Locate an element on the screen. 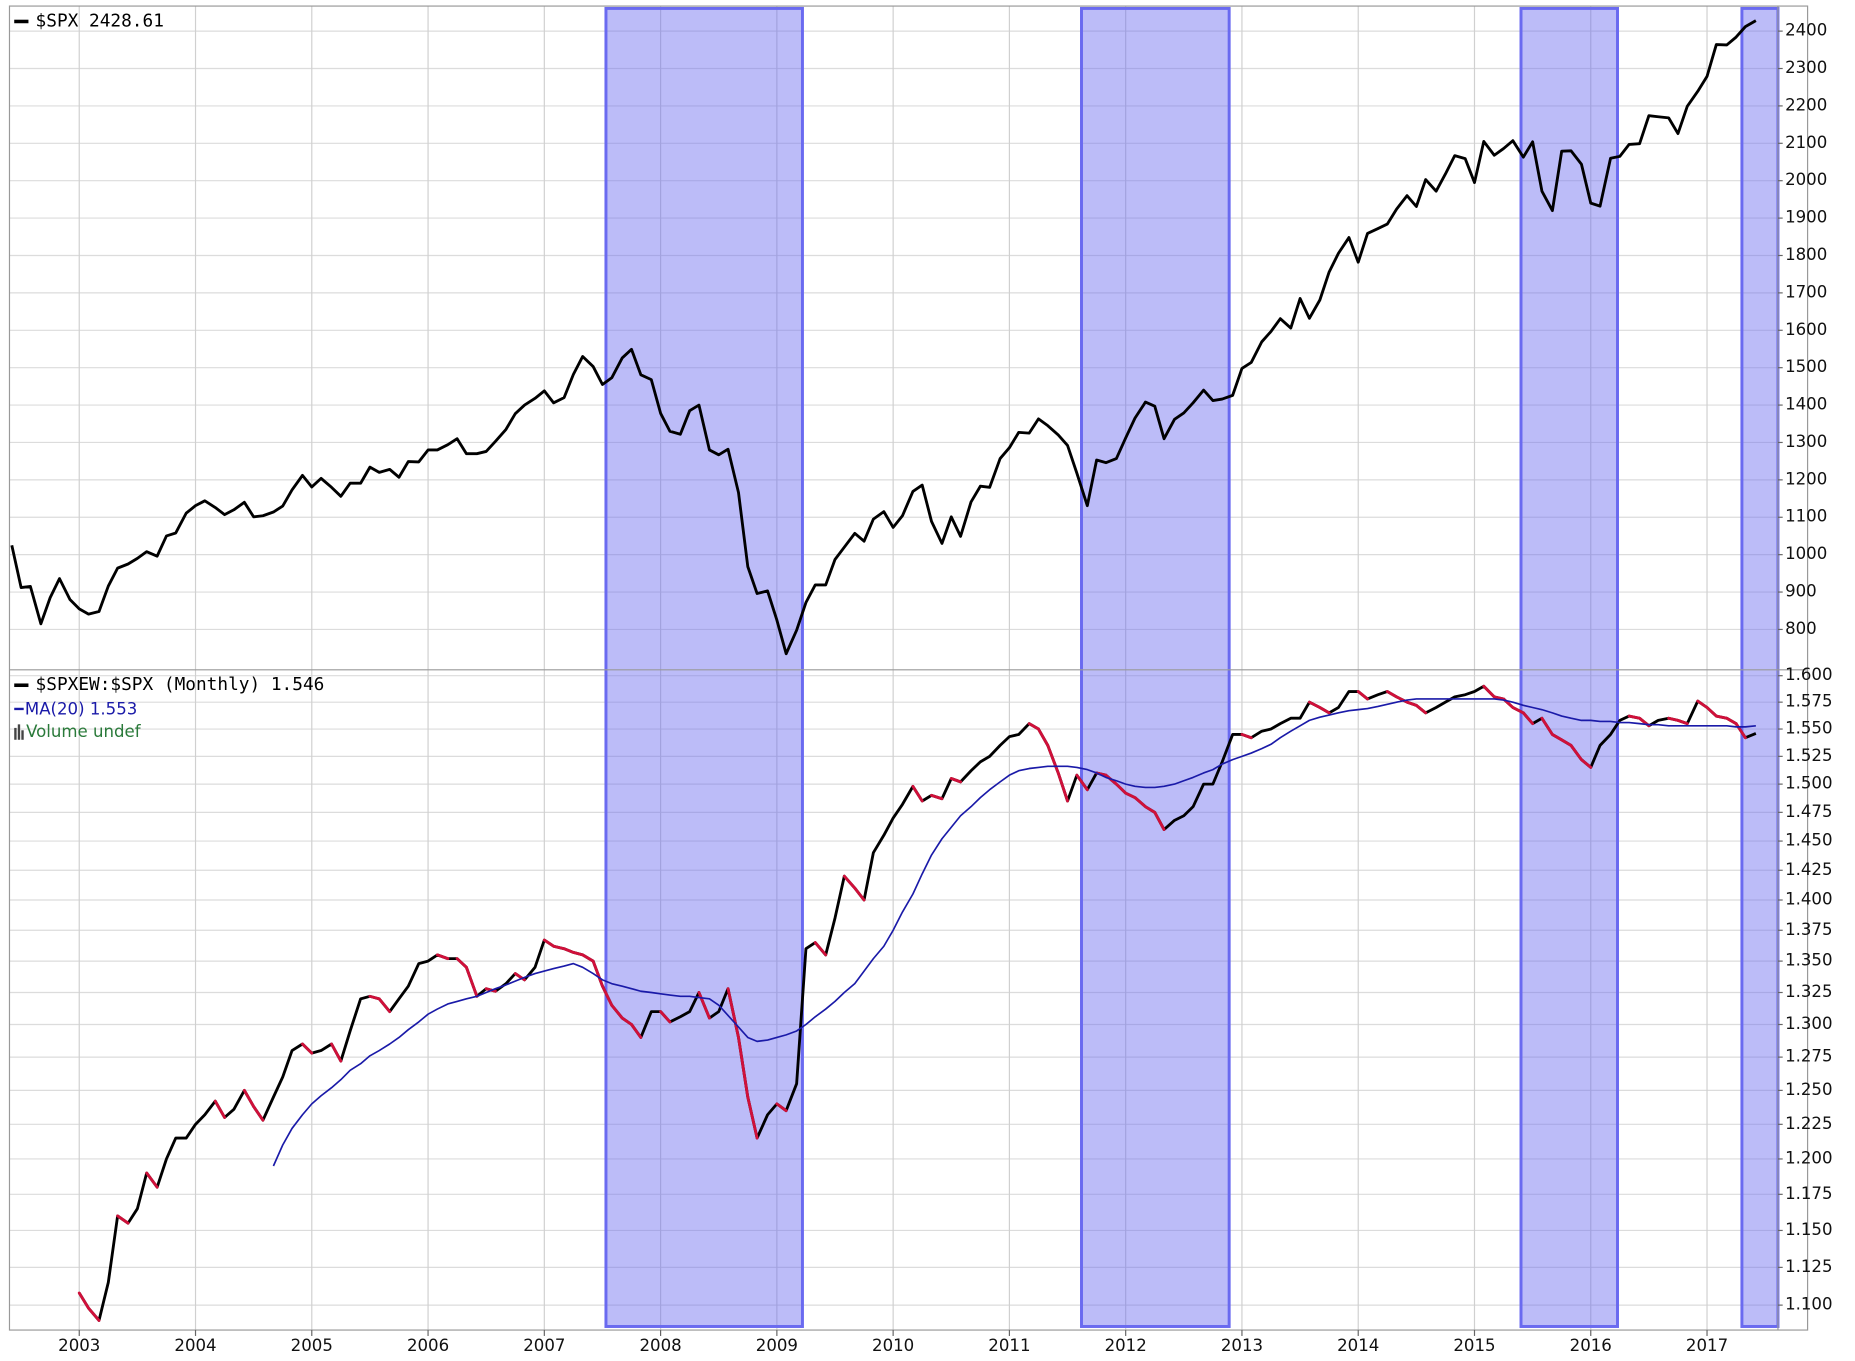  x-tick-label: 2005 is located at coordinates (312, 1345).